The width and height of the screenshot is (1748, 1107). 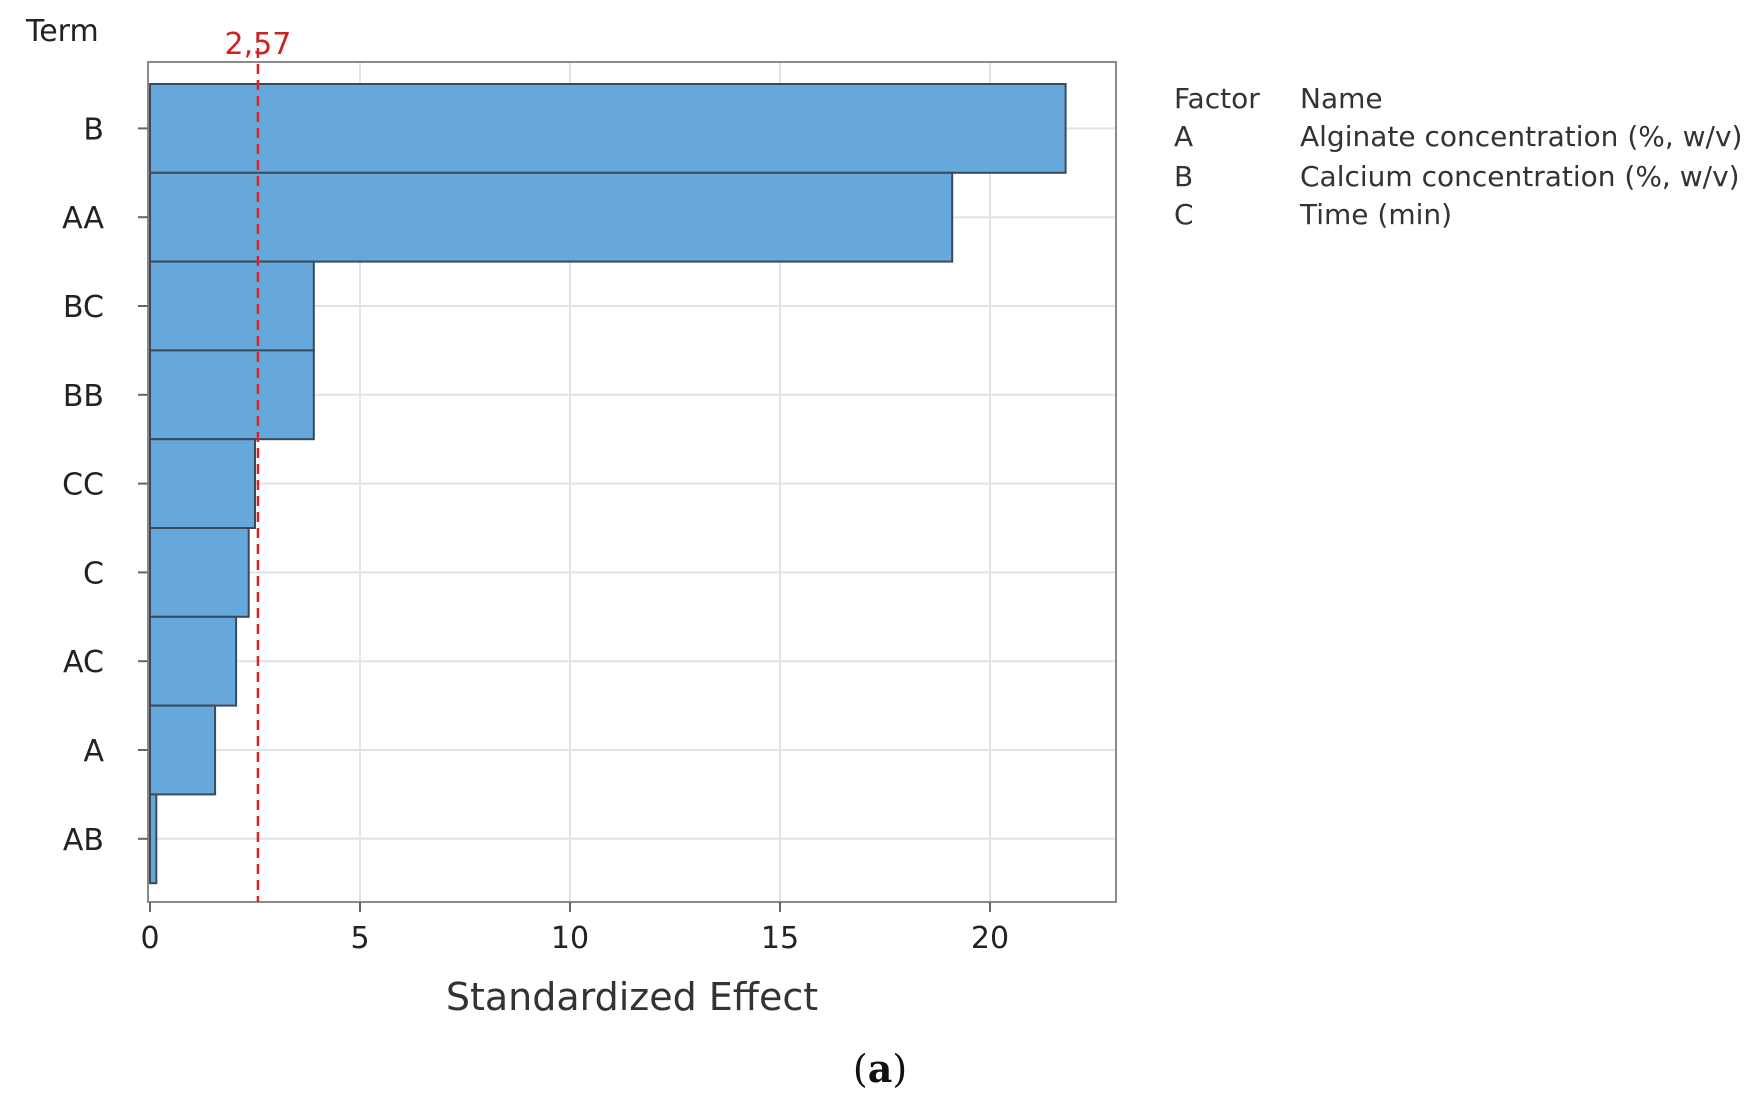 What do you see at coordinates (232, 306) in the screenshot?
I see `bar-BC` at bounding box center [232, 306].